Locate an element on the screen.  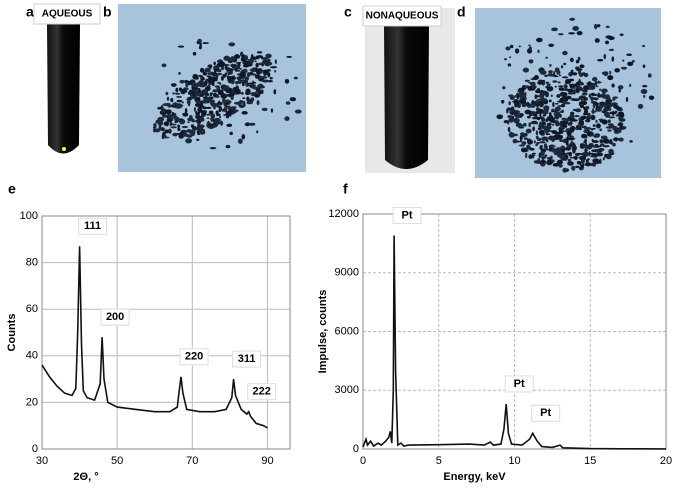
y-tick-label: 6000 is located at coordinates (347, 331).